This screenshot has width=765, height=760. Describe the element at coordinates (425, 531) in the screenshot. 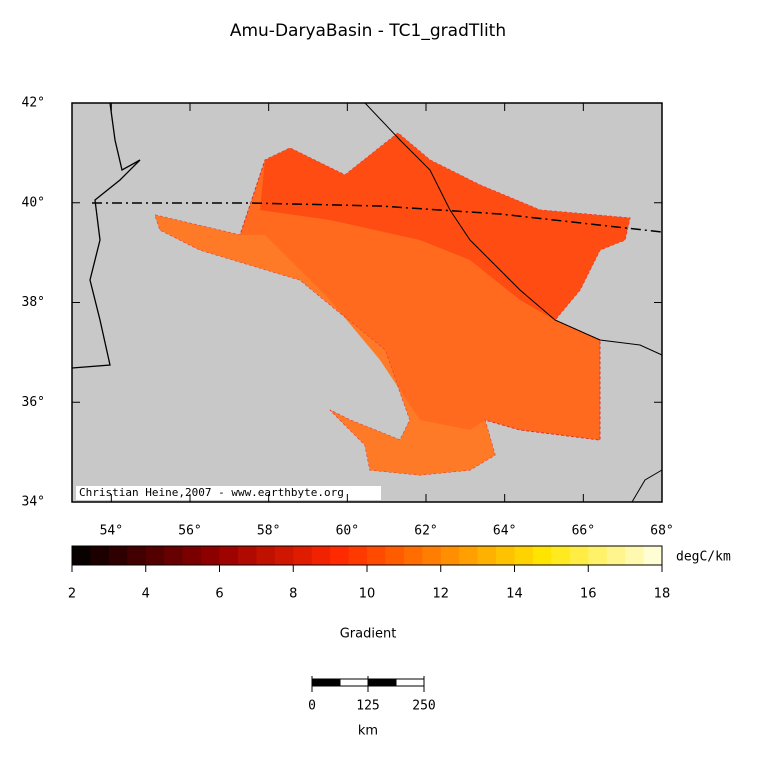

I see `lon-label: 62°` at that location.